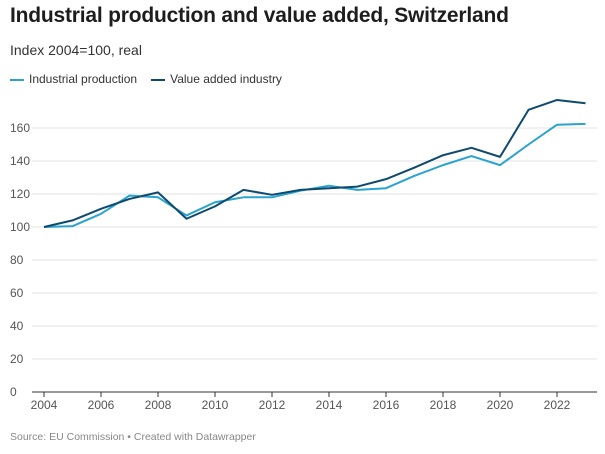  I want to click on x-tick-label: 2006, so click(101, 405).